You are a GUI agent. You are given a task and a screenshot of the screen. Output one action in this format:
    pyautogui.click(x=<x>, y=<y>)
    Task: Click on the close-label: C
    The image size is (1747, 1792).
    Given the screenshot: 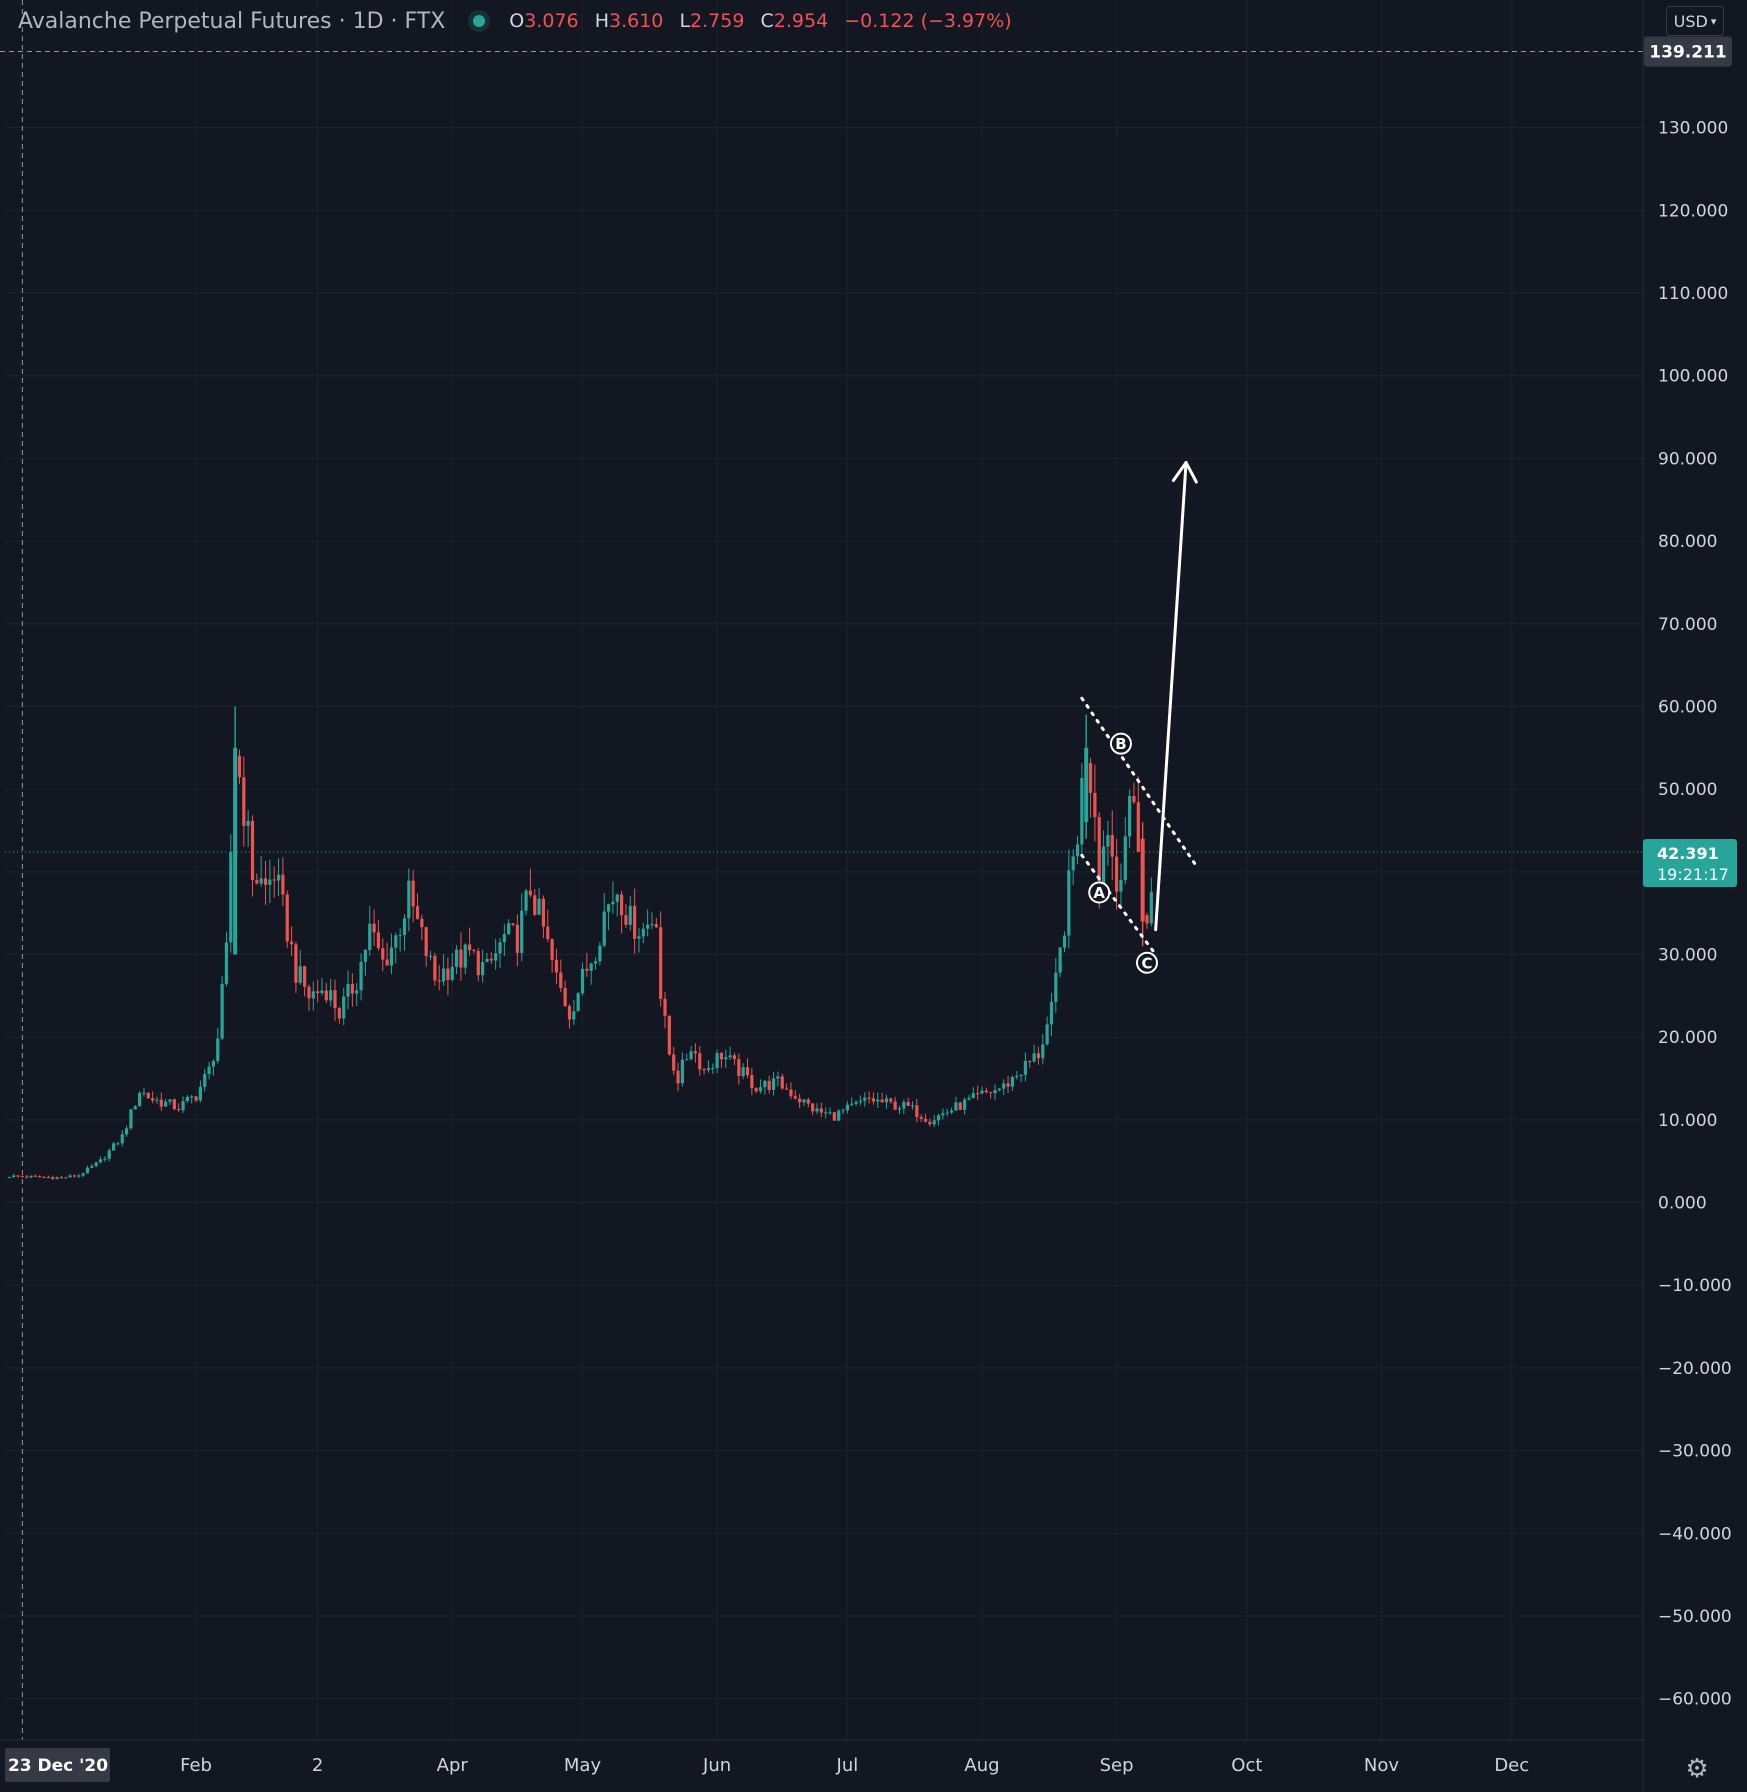 What is the action you would take?
    pyautogui.click(x=767, y=21)
    